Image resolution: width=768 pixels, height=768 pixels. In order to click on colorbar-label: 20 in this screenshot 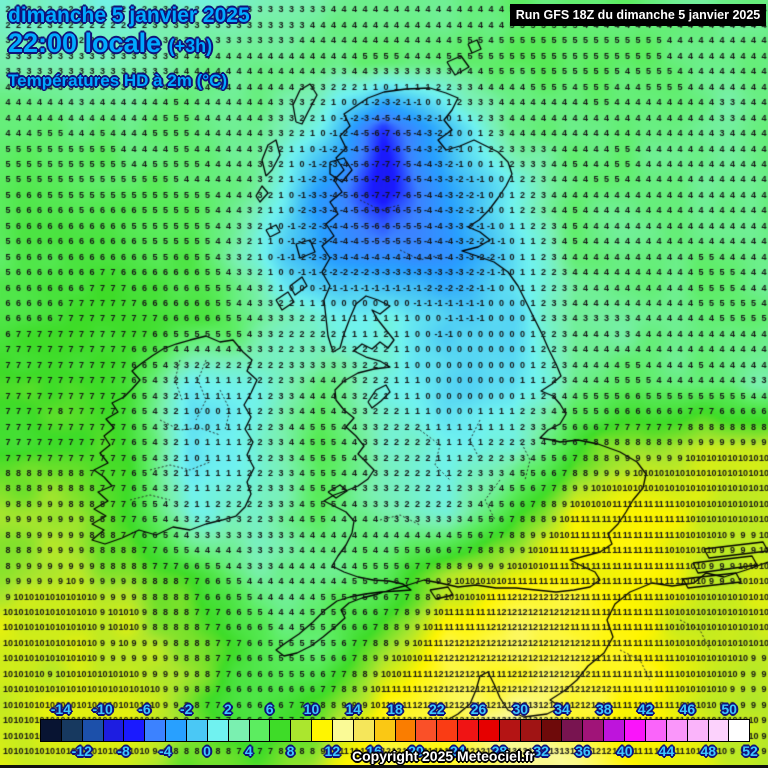, I will do `click(416, 751)`.